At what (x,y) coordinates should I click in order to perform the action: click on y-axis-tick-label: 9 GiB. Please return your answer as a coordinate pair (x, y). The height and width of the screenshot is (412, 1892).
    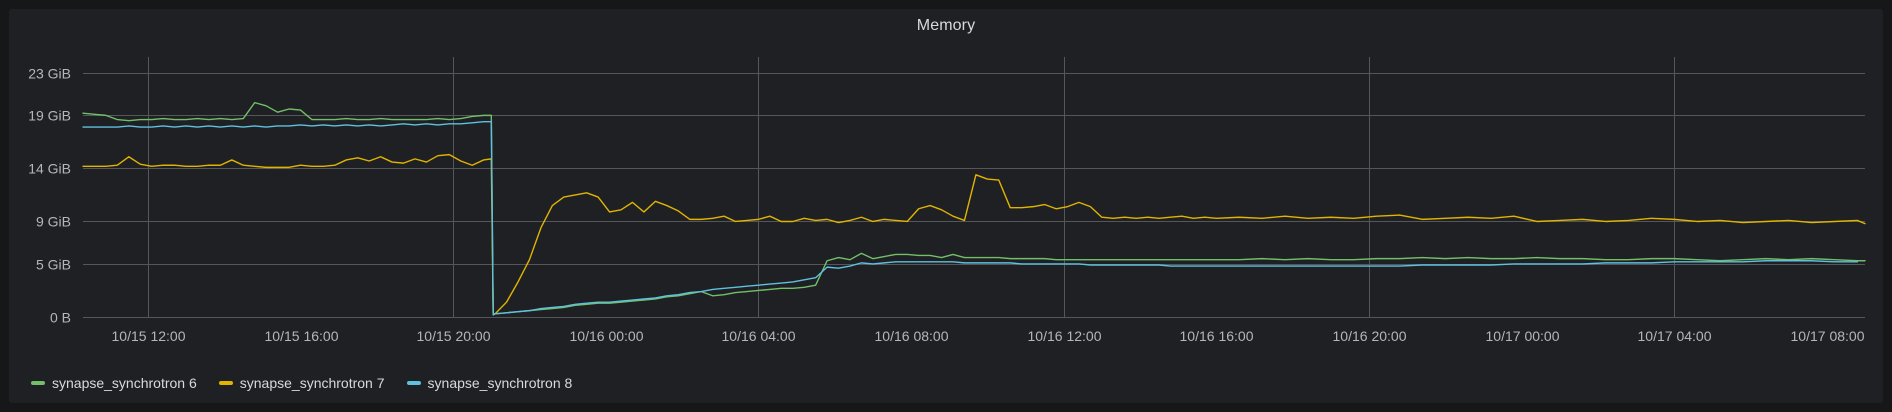
    Looking at the image, I should click on (53, 222).